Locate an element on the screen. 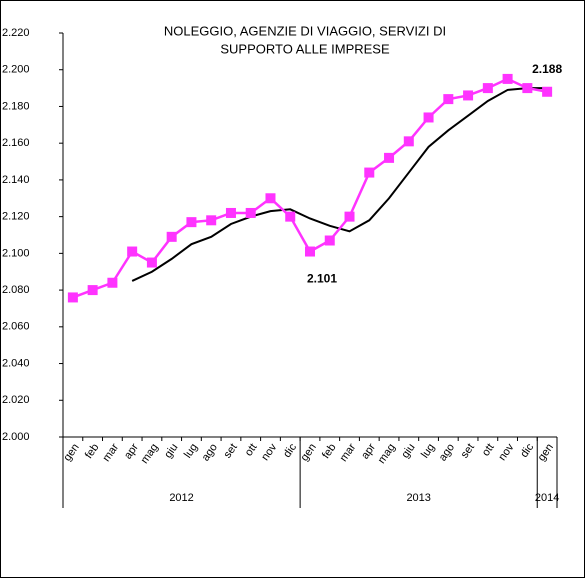 Image resolution: width=585 pixels, height=578 pixels. y-tick-label: 2.080 is located at coordinates (16, 290).